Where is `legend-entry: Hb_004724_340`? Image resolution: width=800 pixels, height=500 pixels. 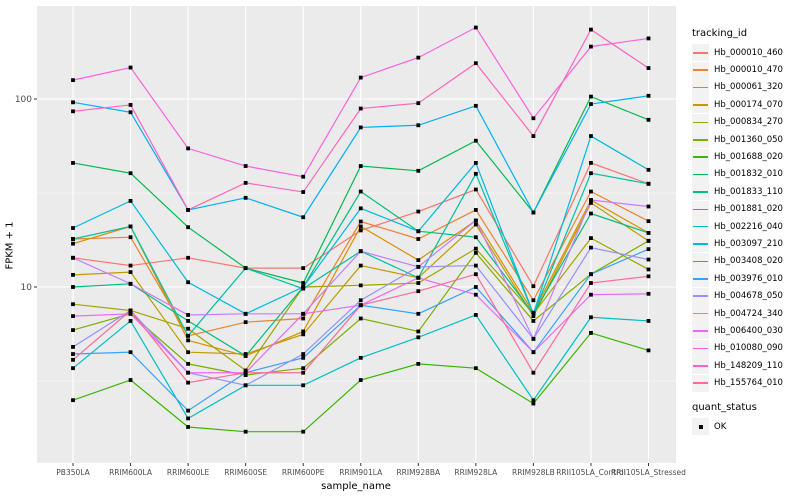 legend-entry: Hb_004724_340 is located at coordinates (745, 314).